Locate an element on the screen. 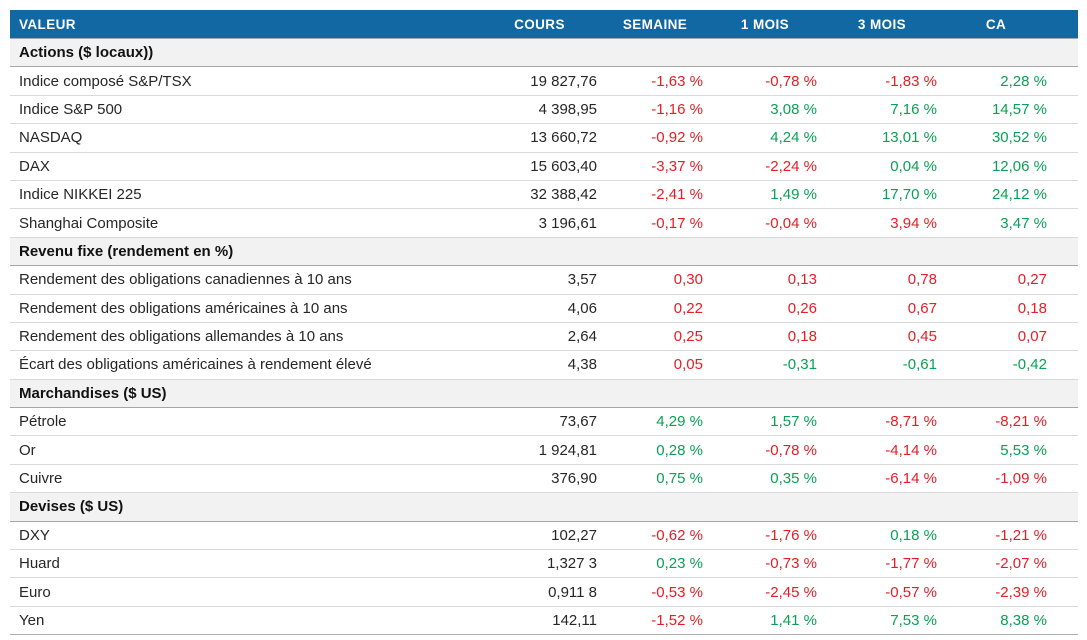  3mois-value: 0,67 is located at coordinates (882, 308).